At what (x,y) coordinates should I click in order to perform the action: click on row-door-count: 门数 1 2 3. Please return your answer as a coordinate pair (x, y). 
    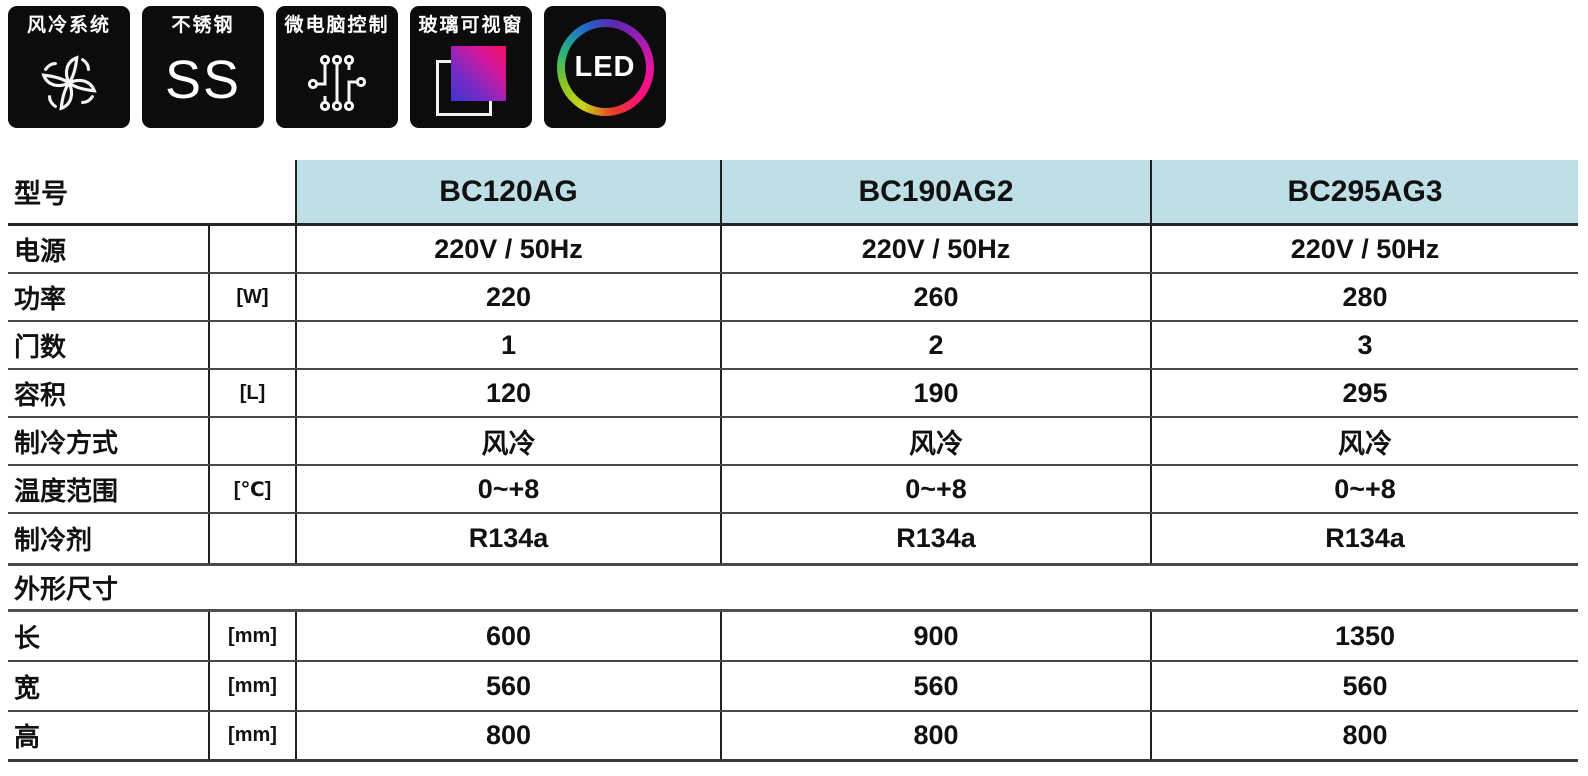
    Looking at the image, I should click on (793, 346).